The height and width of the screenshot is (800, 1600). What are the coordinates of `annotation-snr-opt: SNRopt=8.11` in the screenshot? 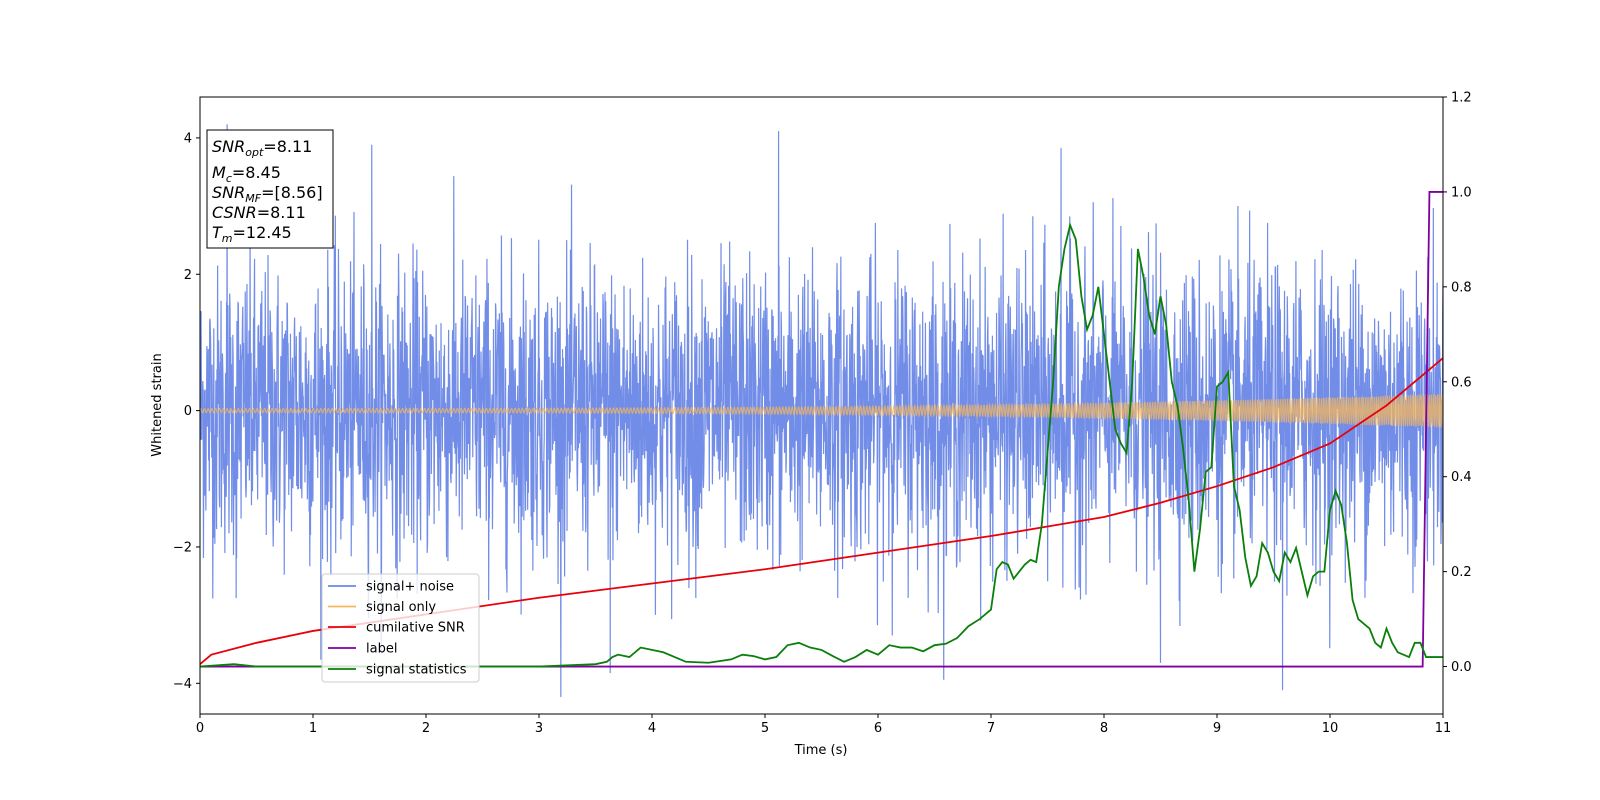 It's located at (262, 148).